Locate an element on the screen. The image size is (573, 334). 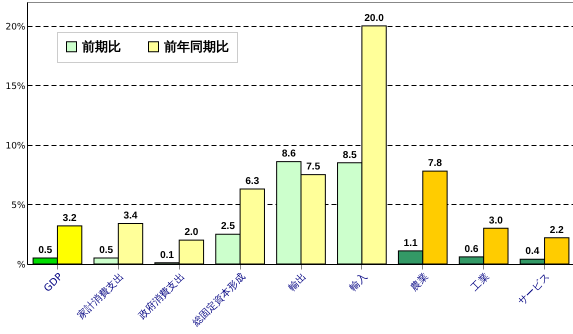
data-label: 7.5 is located at coordinates (313, 167).